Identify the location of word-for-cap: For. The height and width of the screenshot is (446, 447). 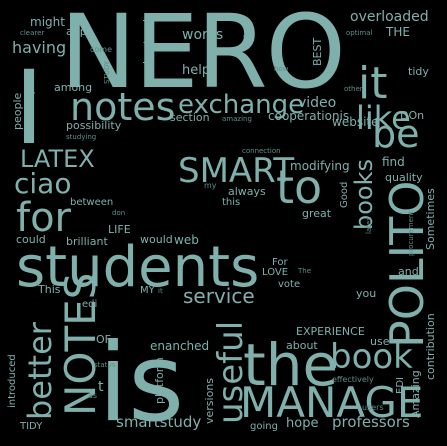
(280, 262).